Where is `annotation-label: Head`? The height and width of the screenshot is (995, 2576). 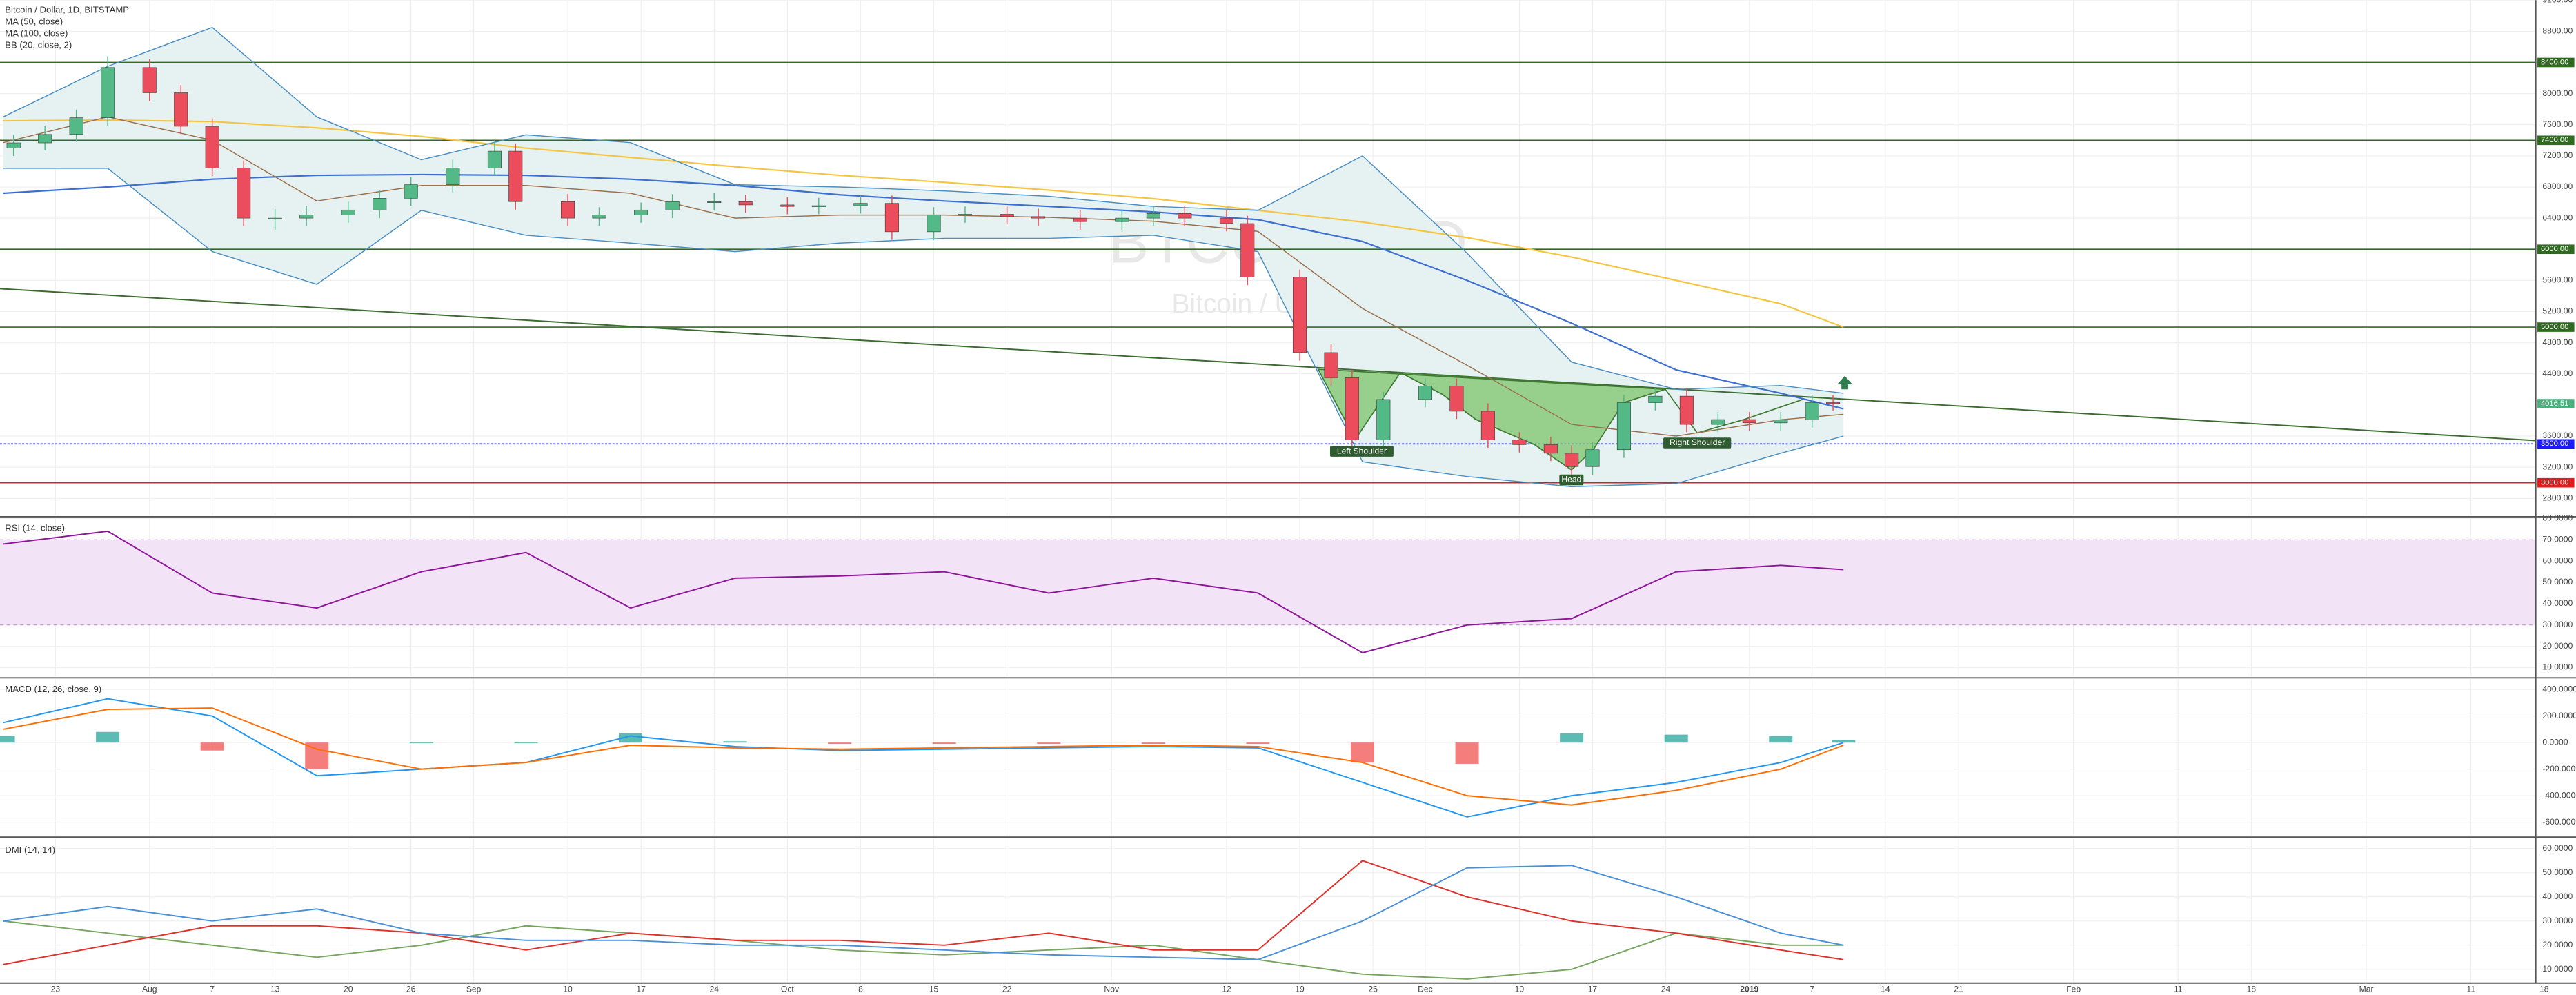 annotation-label: Head is located at coordinates (1571, 480).